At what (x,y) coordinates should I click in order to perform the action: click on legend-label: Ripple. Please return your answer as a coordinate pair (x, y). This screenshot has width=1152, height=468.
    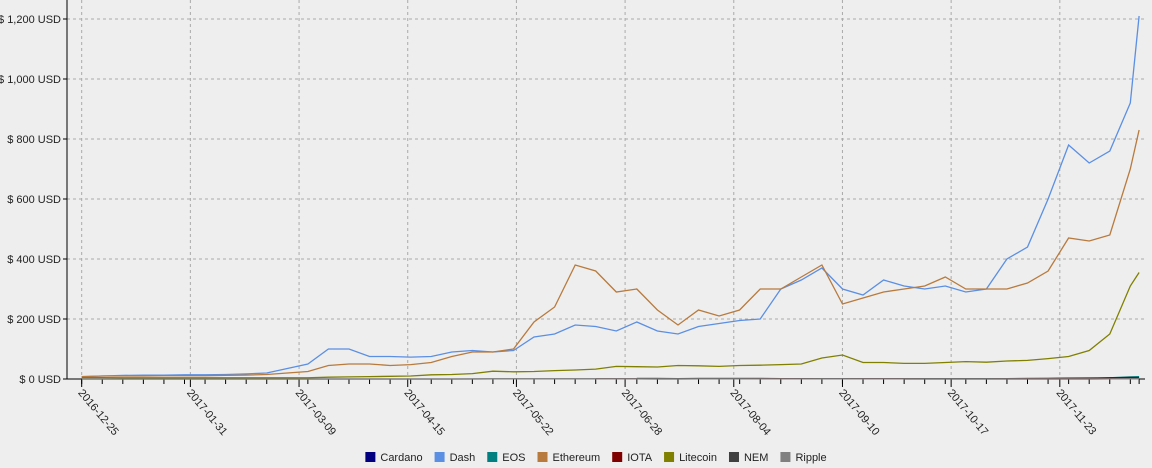
    Looking at the image, I should click on (810, 458).